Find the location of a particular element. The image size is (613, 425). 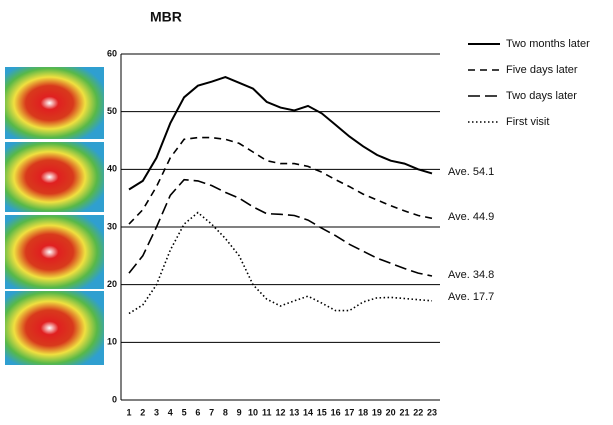

legend-label: Two days later is located at coordinates (541, 96).